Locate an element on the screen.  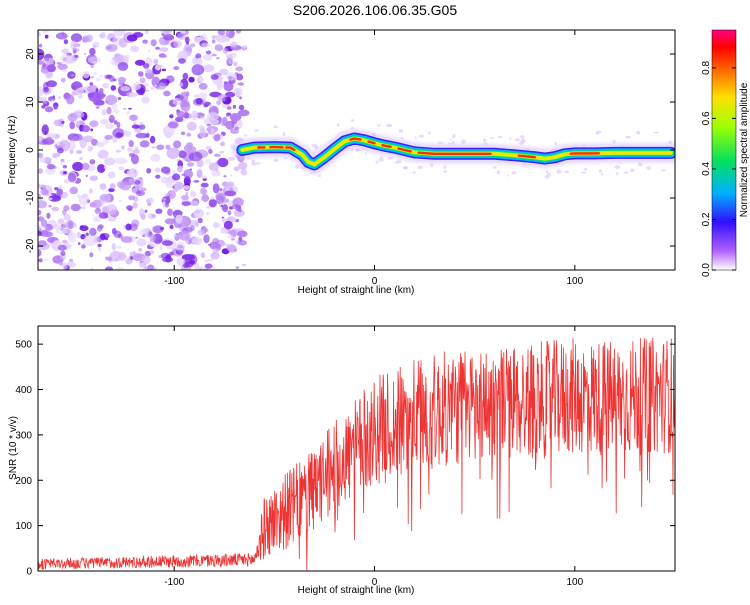
y-tick-label: -20 is located at coordinates (30, 245).